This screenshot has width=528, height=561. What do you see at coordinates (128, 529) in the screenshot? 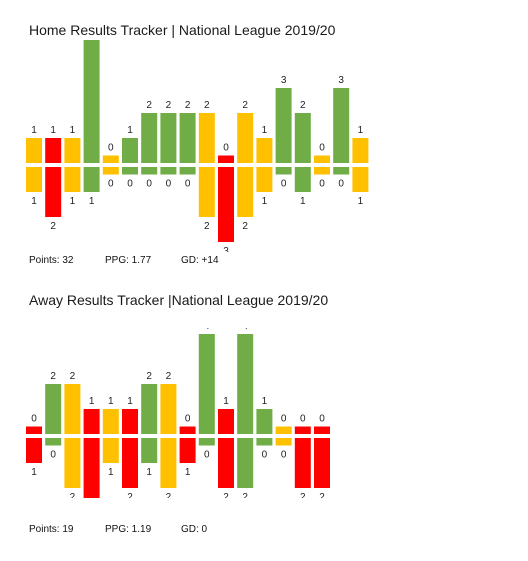
I see `away-ppg: PPG: 1.19` at bounding box center [128, 529].